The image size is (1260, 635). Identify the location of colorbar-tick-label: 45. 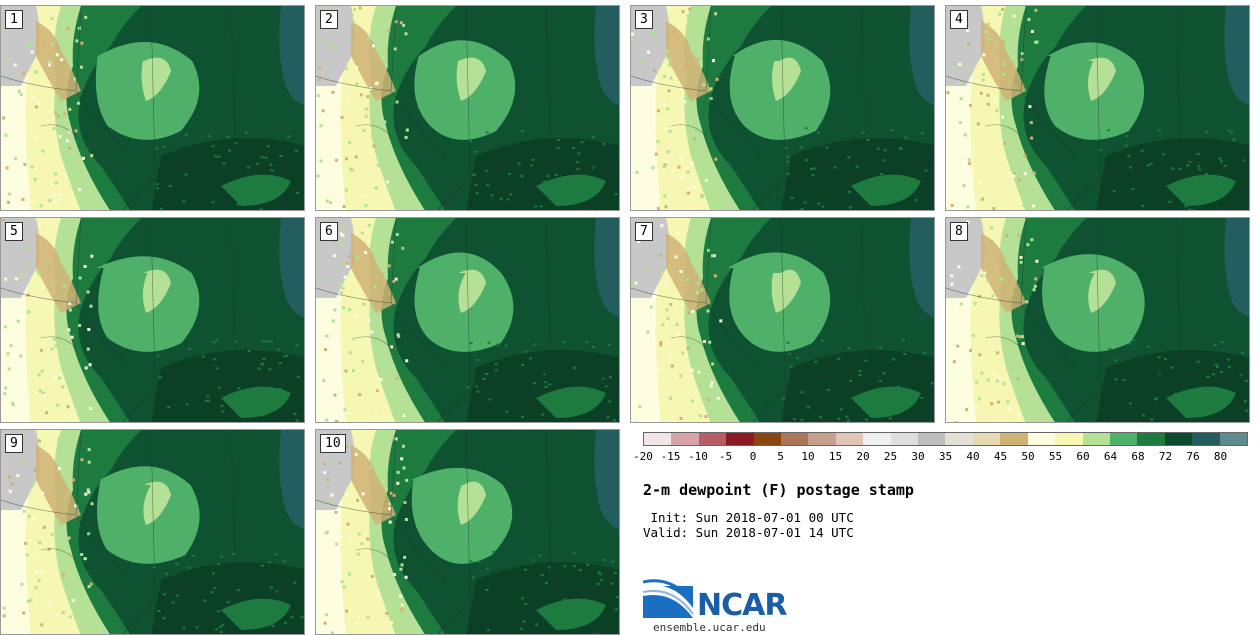
(1000, 456).